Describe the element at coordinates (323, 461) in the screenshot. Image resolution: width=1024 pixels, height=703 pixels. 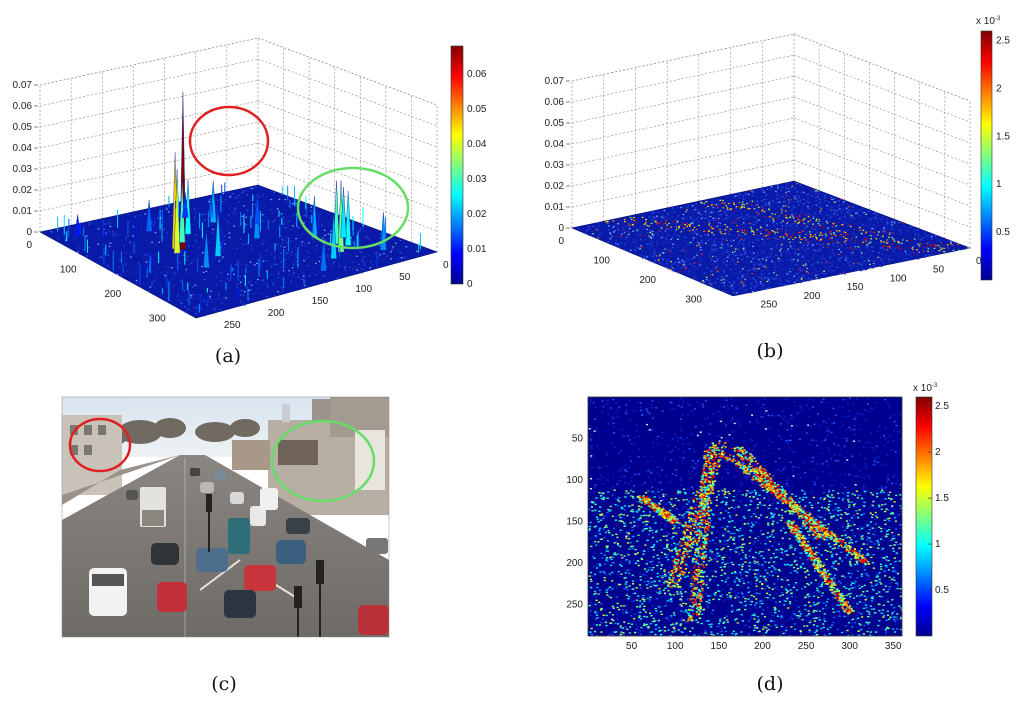
I see `panel-c-green-highlight-circle` at that location.